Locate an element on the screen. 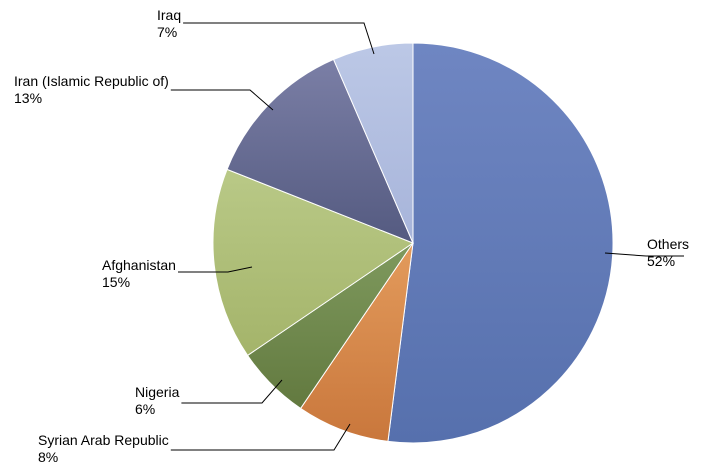 The width and height of the screenshot is (709, 467). slice-label-syrian-arab-republic: Syrian Arab Republic 8% is located at coordinates (103, 448).